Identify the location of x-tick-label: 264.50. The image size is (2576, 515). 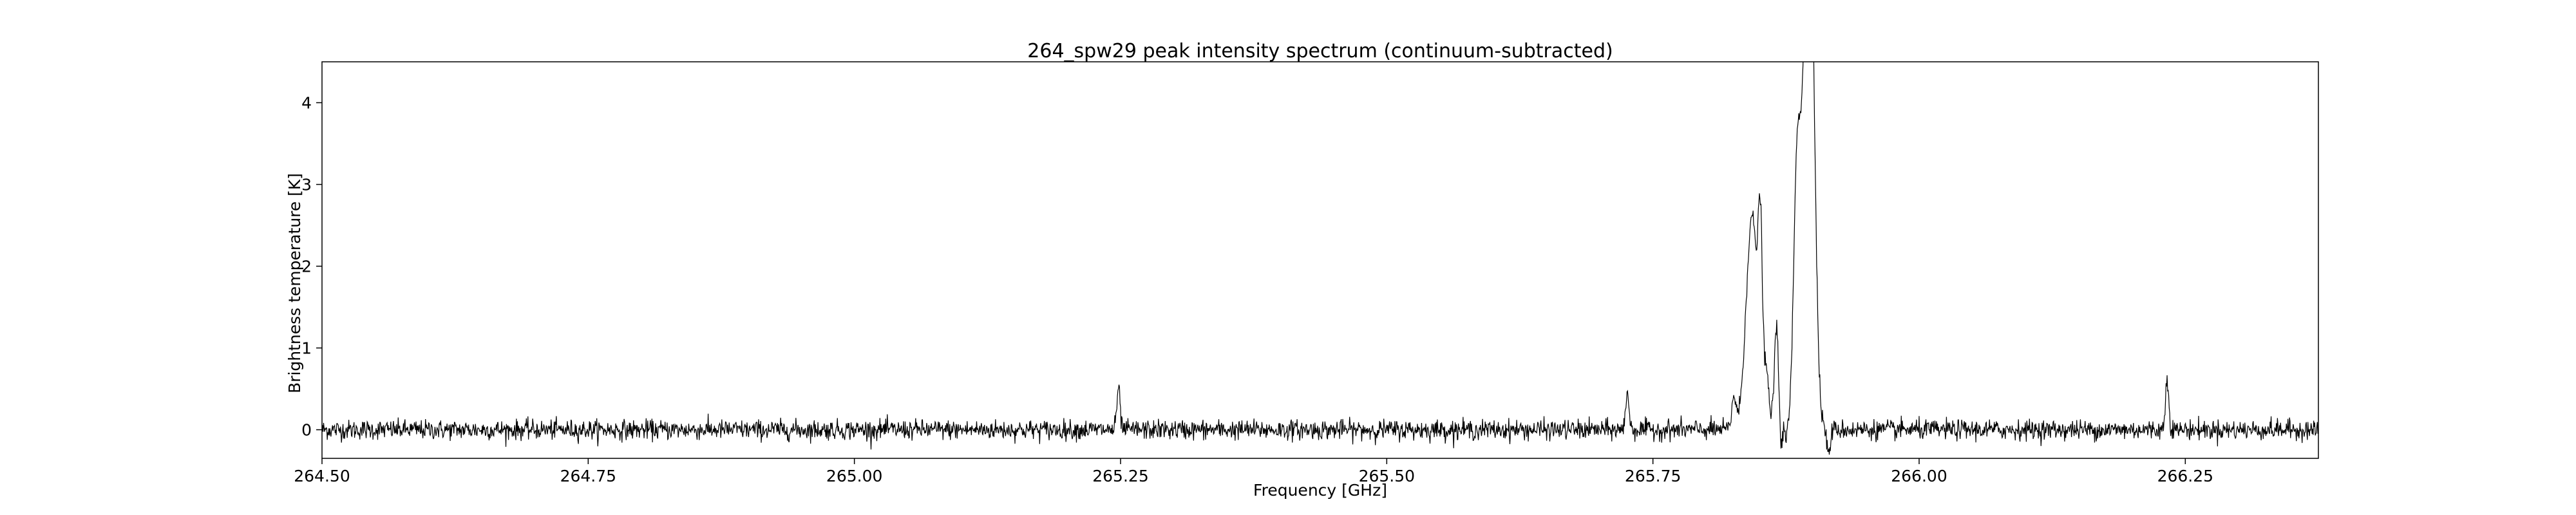
(322, 476).